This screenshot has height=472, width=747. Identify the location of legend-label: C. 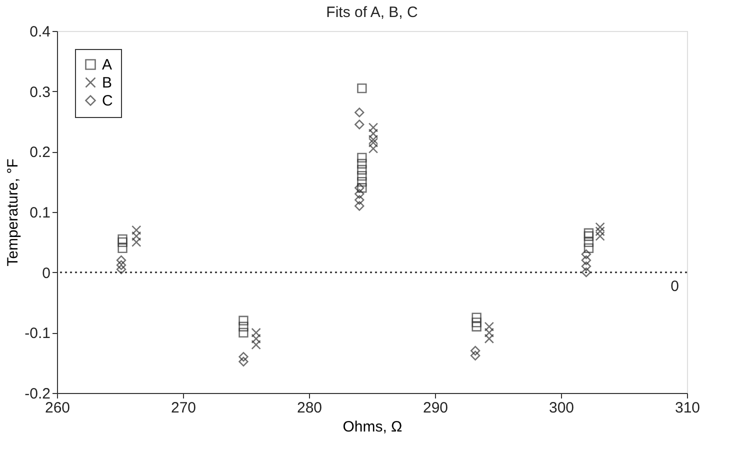
(107, 101).